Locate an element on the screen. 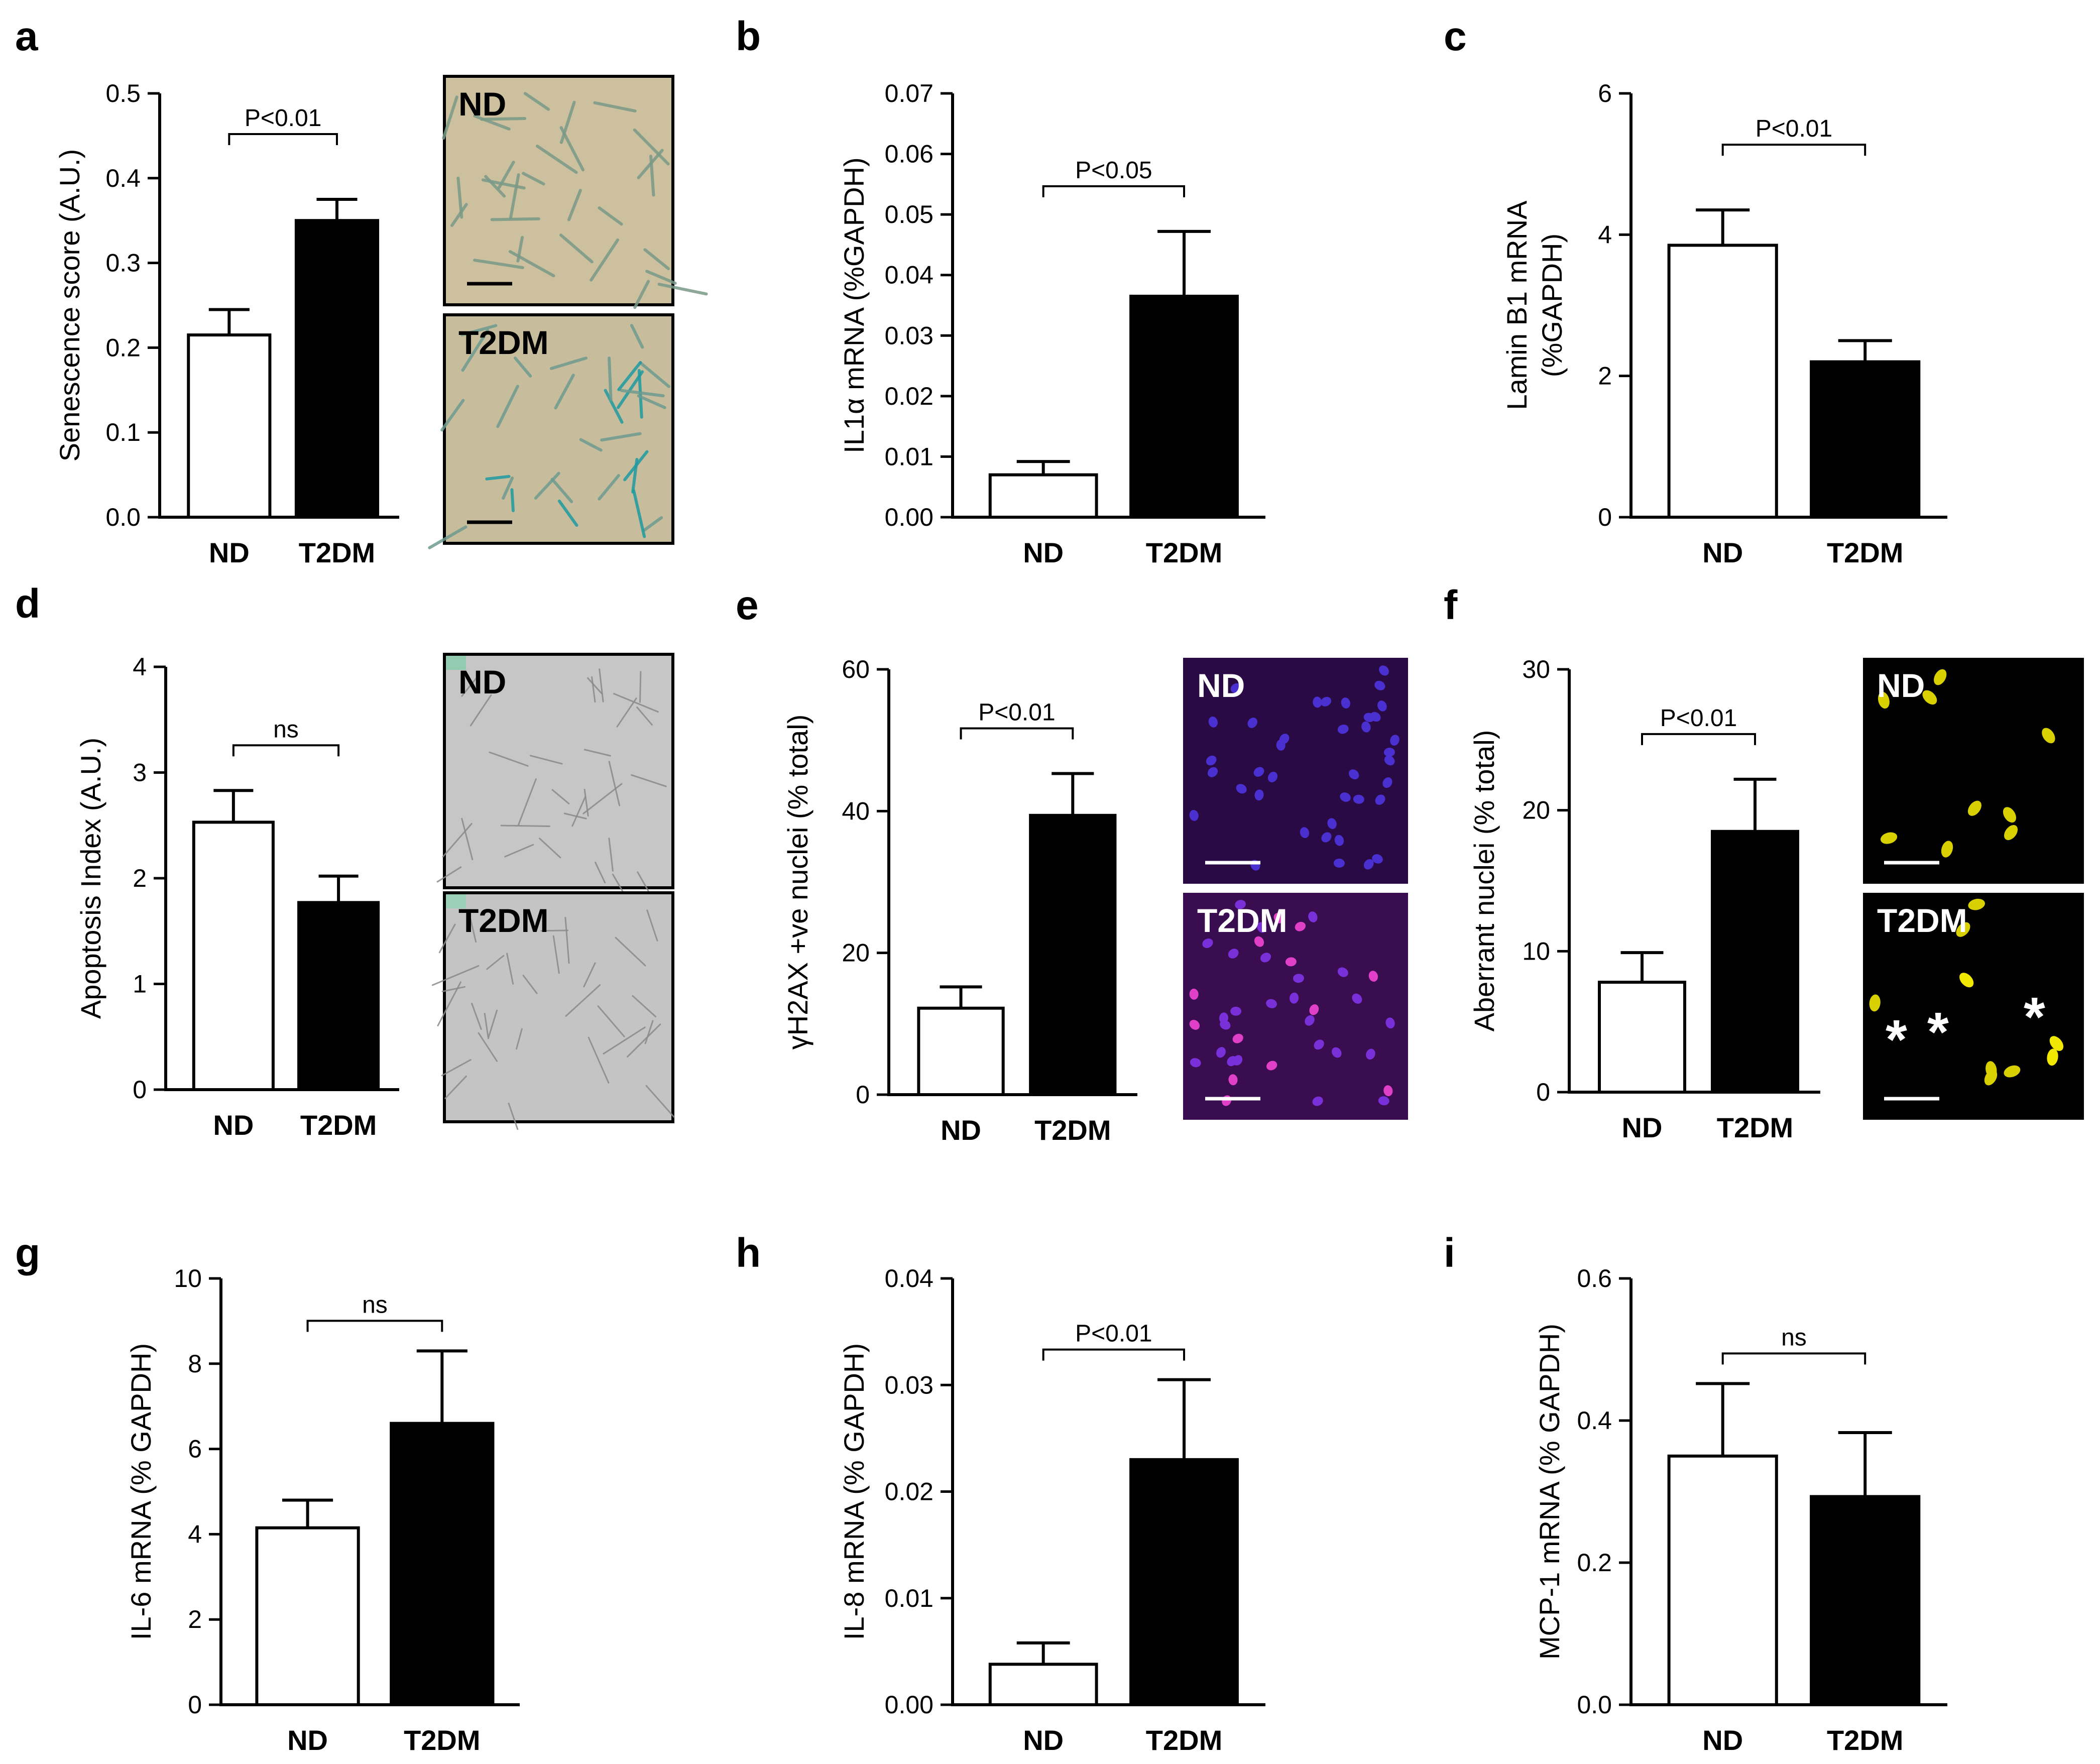 The image size is (2100, 1764). panel-g: g 0 2 4 6 8 10 IL-6 mRNA (% GAPDH) ND T2DM ns is located at coordinates (267, 1493).